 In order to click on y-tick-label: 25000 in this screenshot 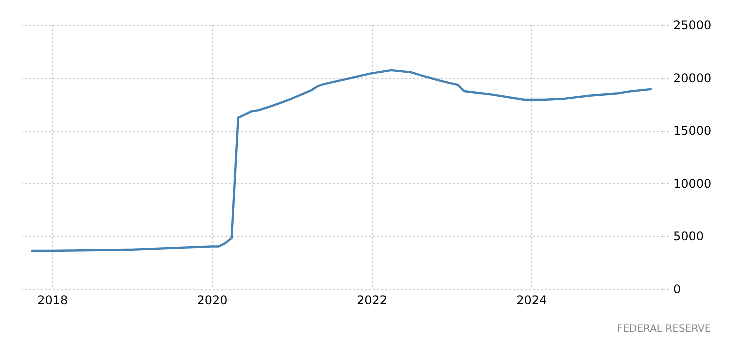, I will do `click(693, 25)`.